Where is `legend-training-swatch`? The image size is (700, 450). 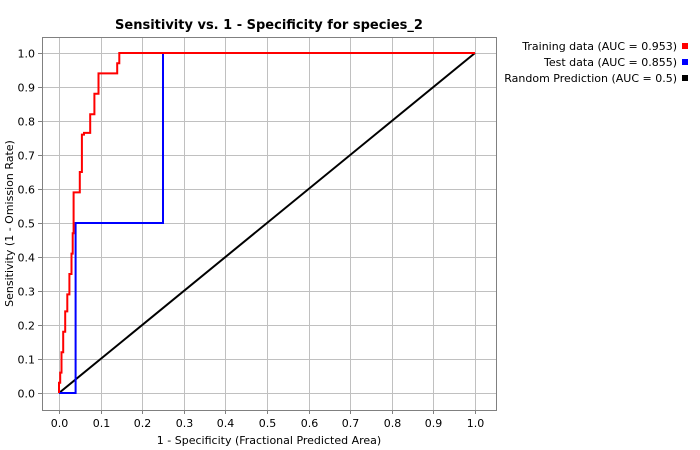 legend-training-swatch is located at coordinates (685, 46).